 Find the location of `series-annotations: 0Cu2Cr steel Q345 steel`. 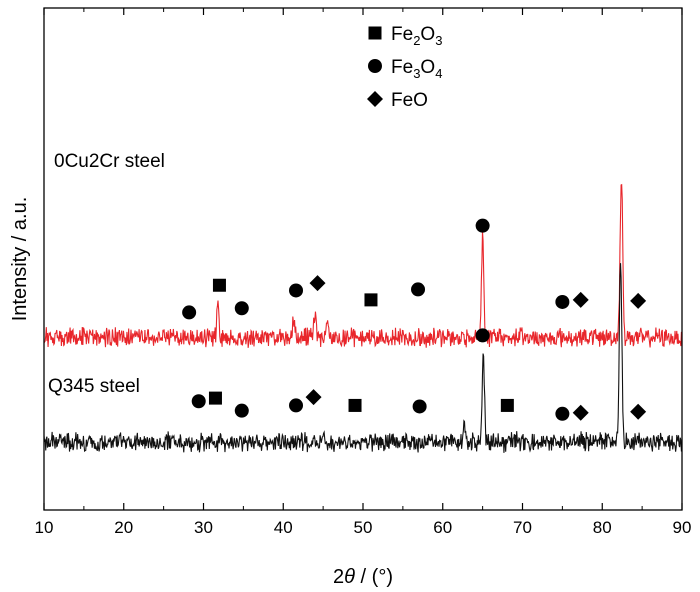

series-annotations: 0Cu2Cr steel Q345 steel is located at coordinates (106, 274).